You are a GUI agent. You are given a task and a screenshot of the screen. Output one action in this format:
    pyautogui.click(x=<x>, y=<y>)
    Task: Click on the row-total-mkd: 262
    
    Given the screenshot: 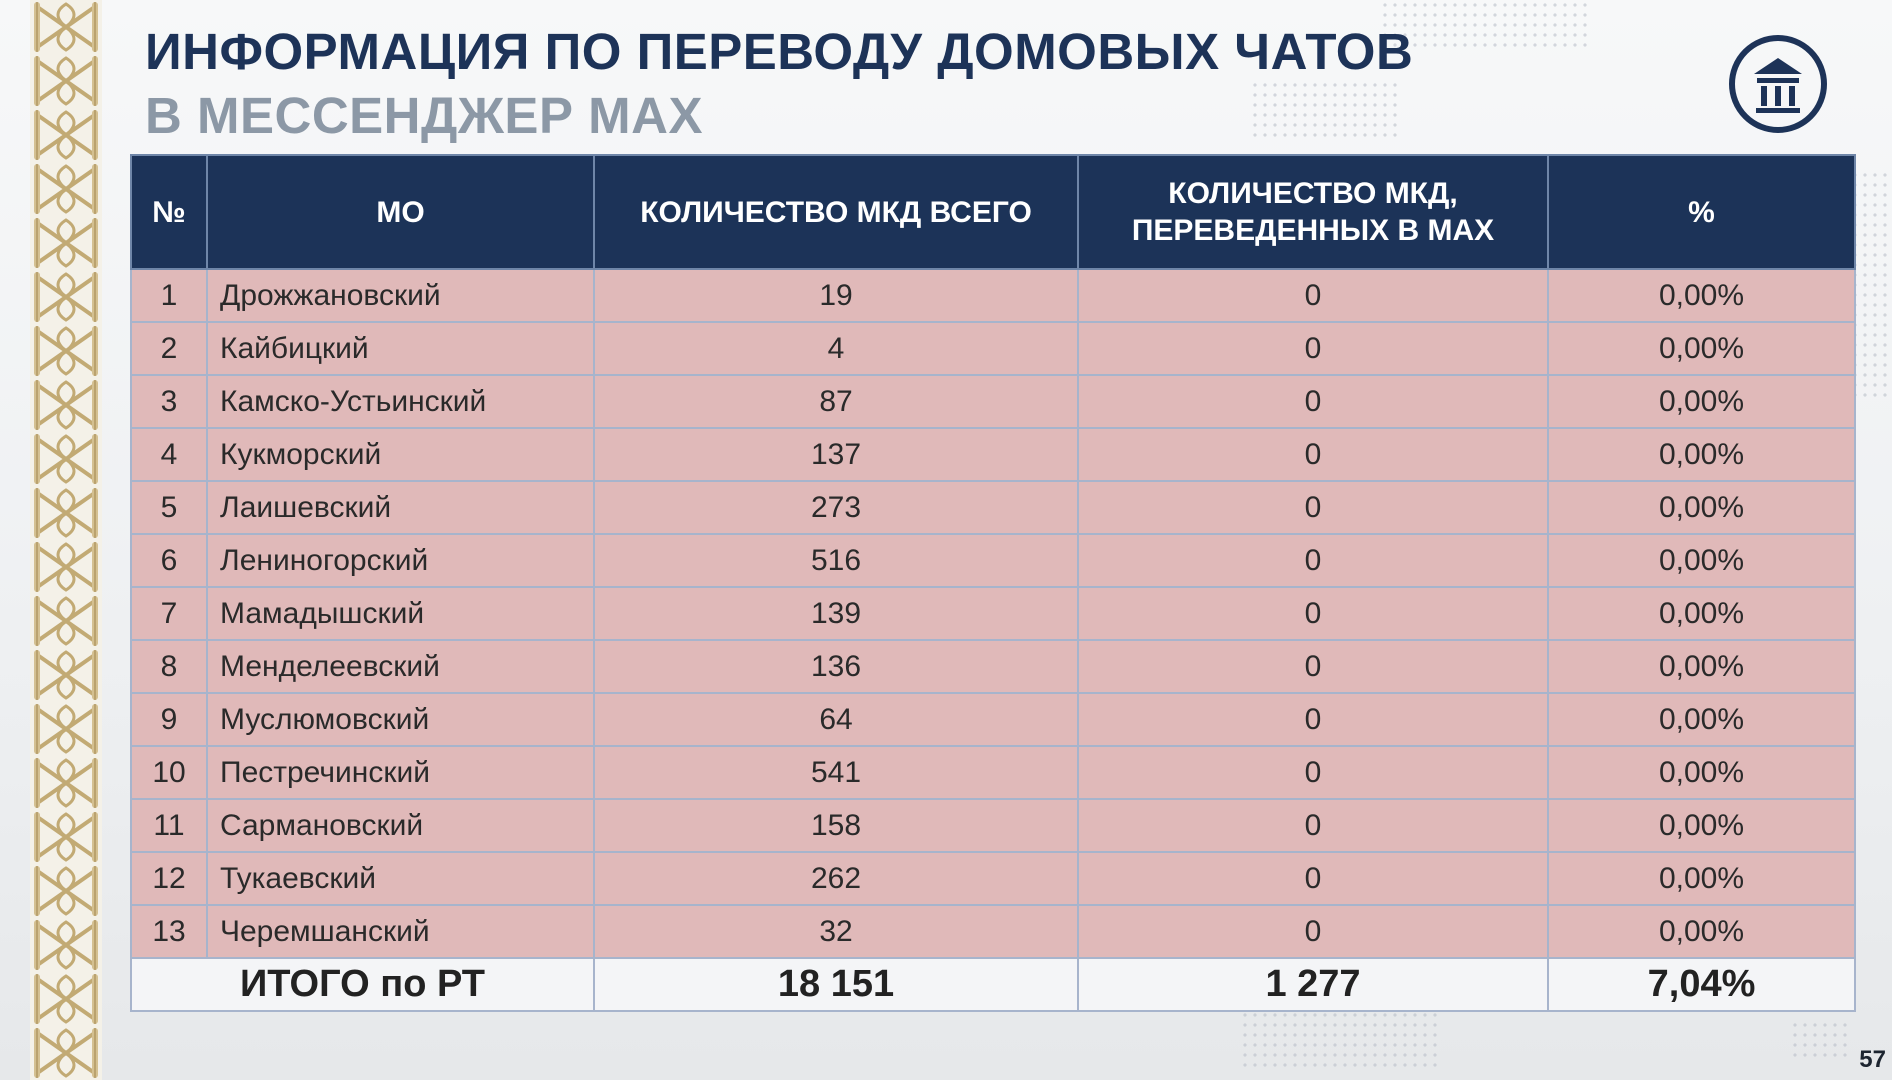 What is the action you would take?
    pyautogui.click(x=836, y=878)
    